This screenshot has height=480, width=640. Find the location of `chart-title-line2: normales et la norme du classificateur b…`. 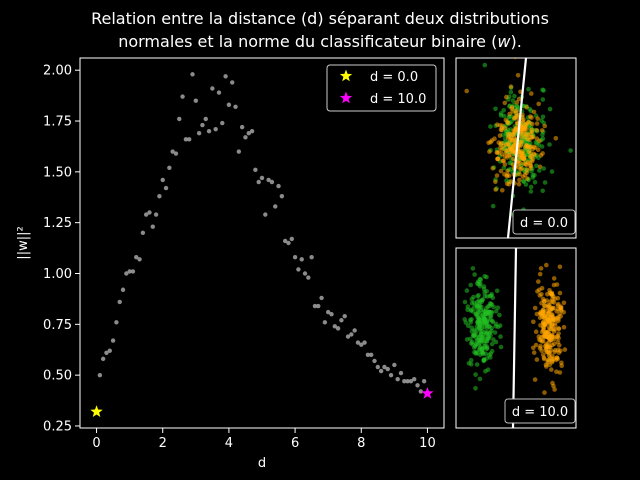

chart-title-line2: normales et la norme du classificateur b… is located at coordinates (320, 41).